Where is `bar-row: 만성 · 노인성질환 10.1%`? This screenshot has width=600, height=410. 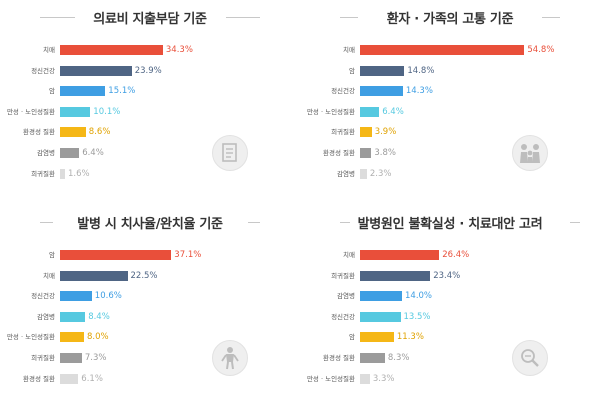
bar-row: 만성 · 노인성질환 10.1% is located at coordinates (150, 112).